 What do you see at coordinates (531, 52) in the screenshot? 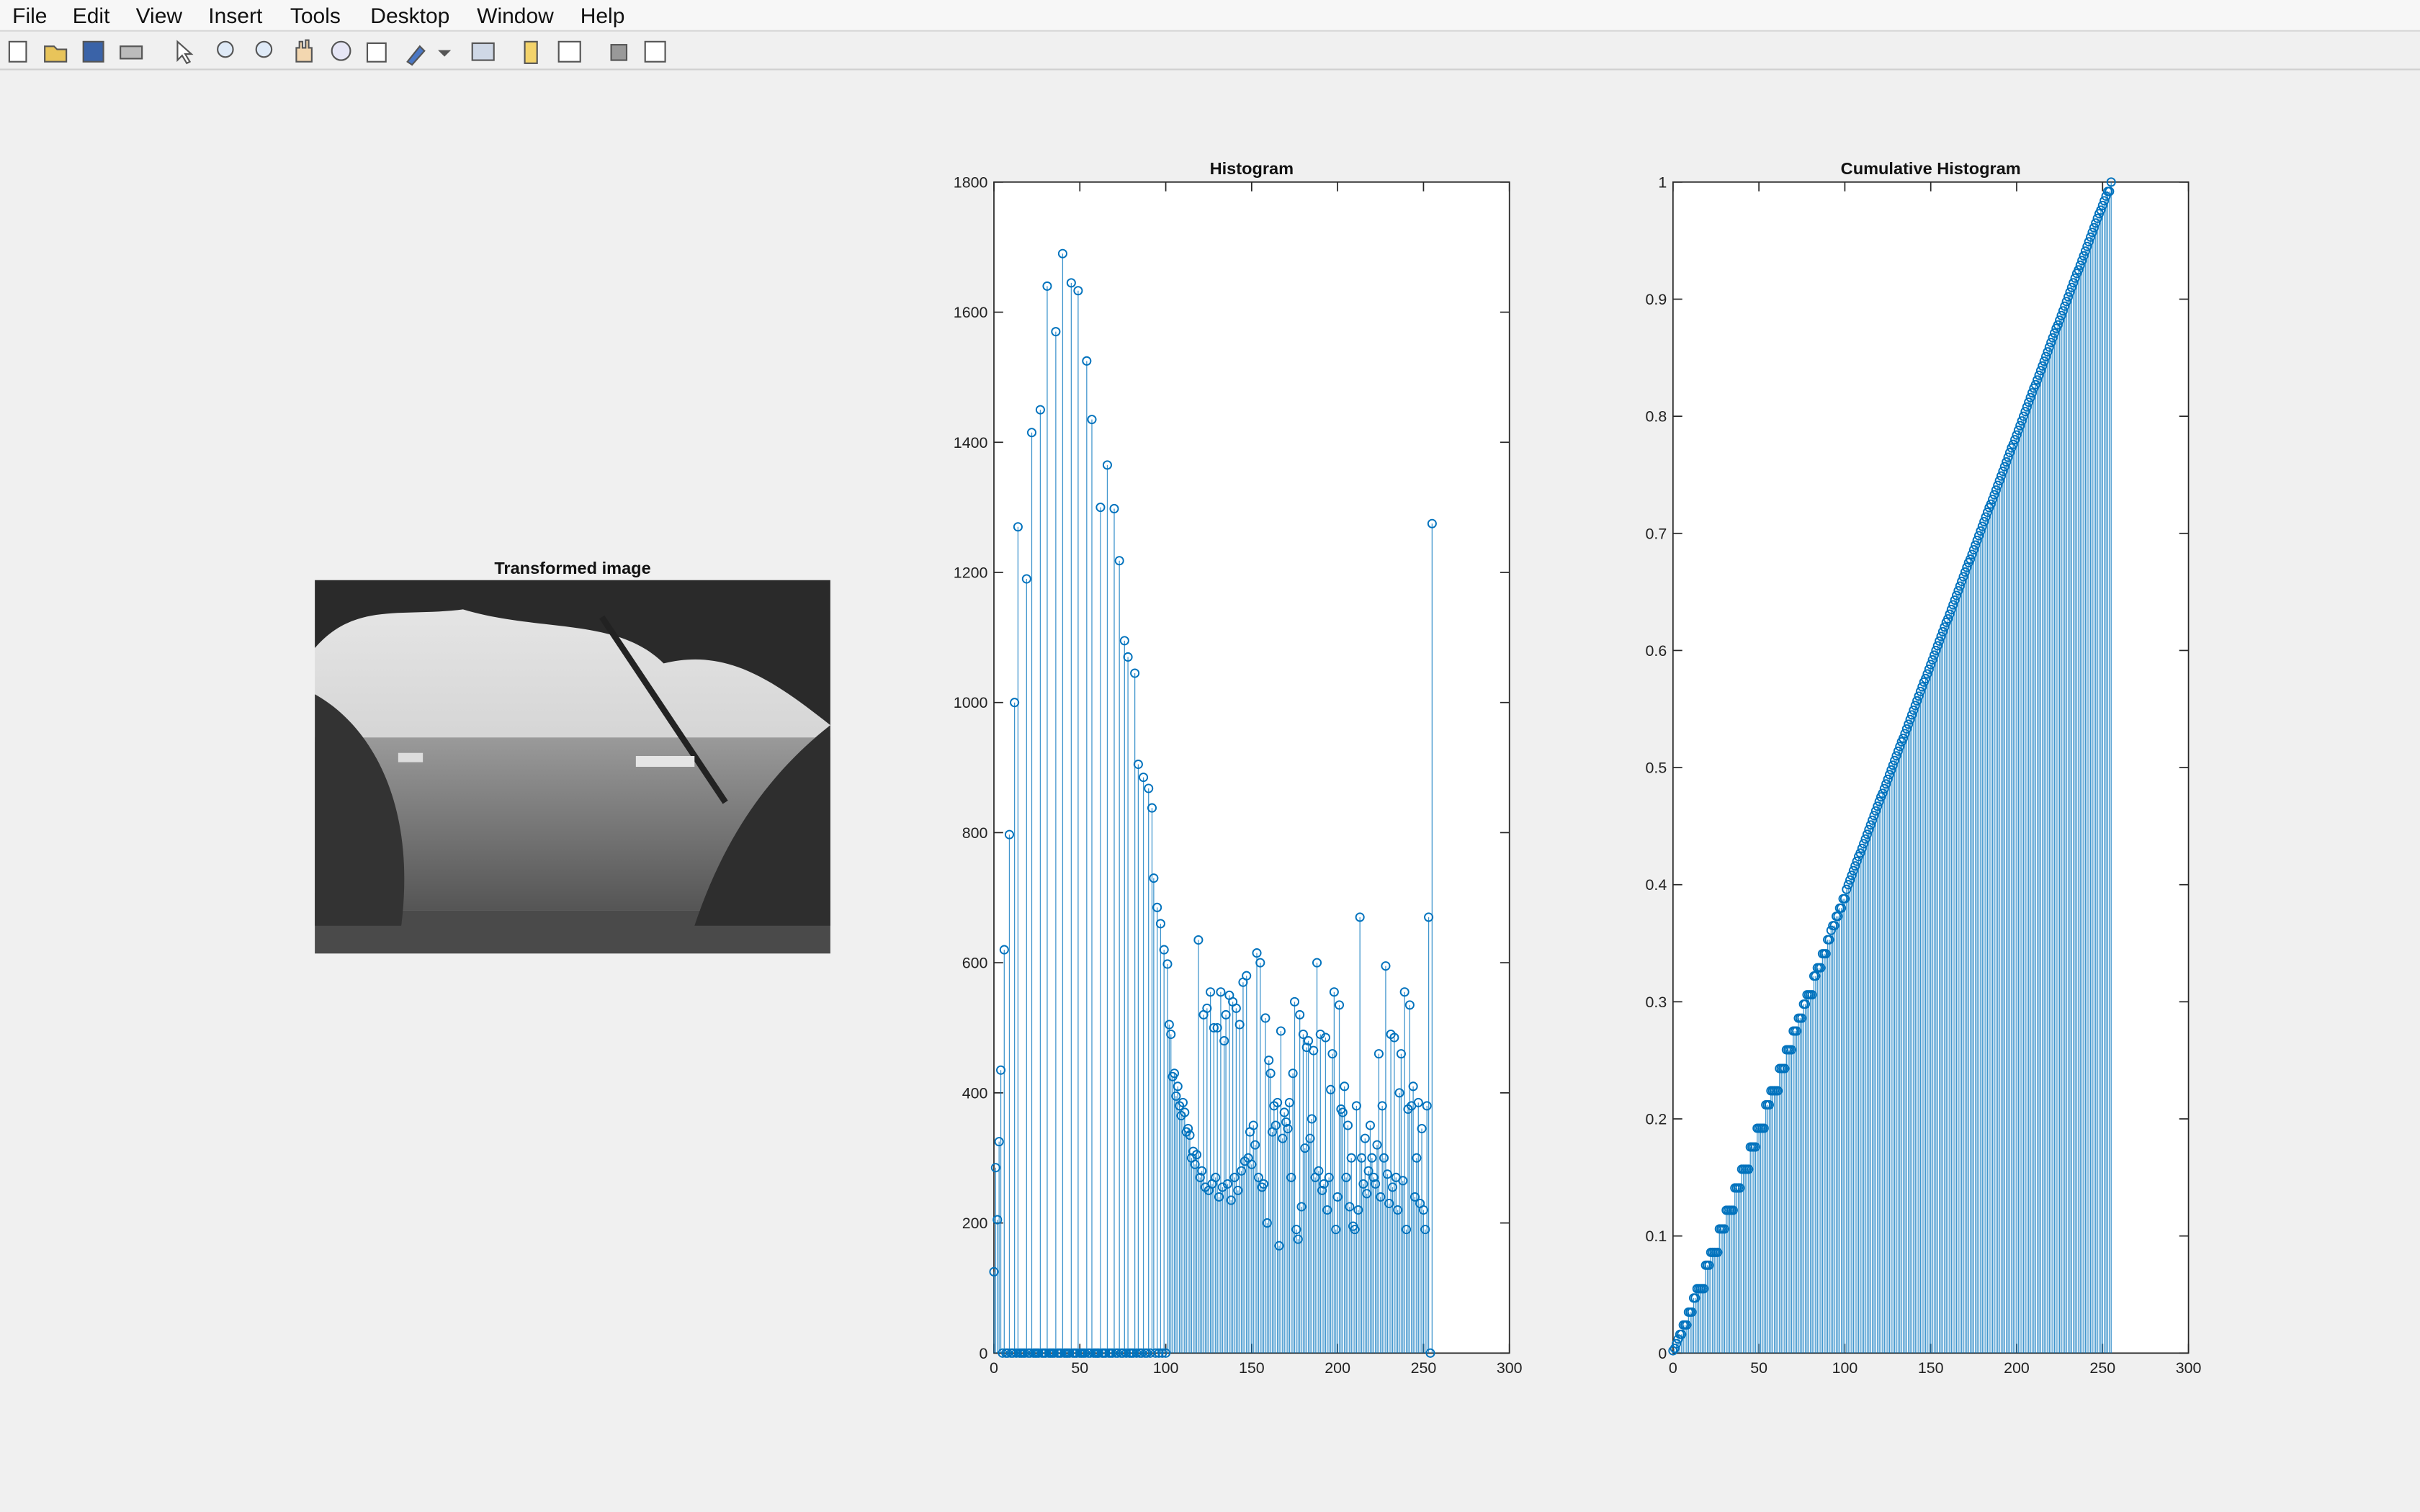
I see `colorbar-icon` at bounding box center [531, 52].